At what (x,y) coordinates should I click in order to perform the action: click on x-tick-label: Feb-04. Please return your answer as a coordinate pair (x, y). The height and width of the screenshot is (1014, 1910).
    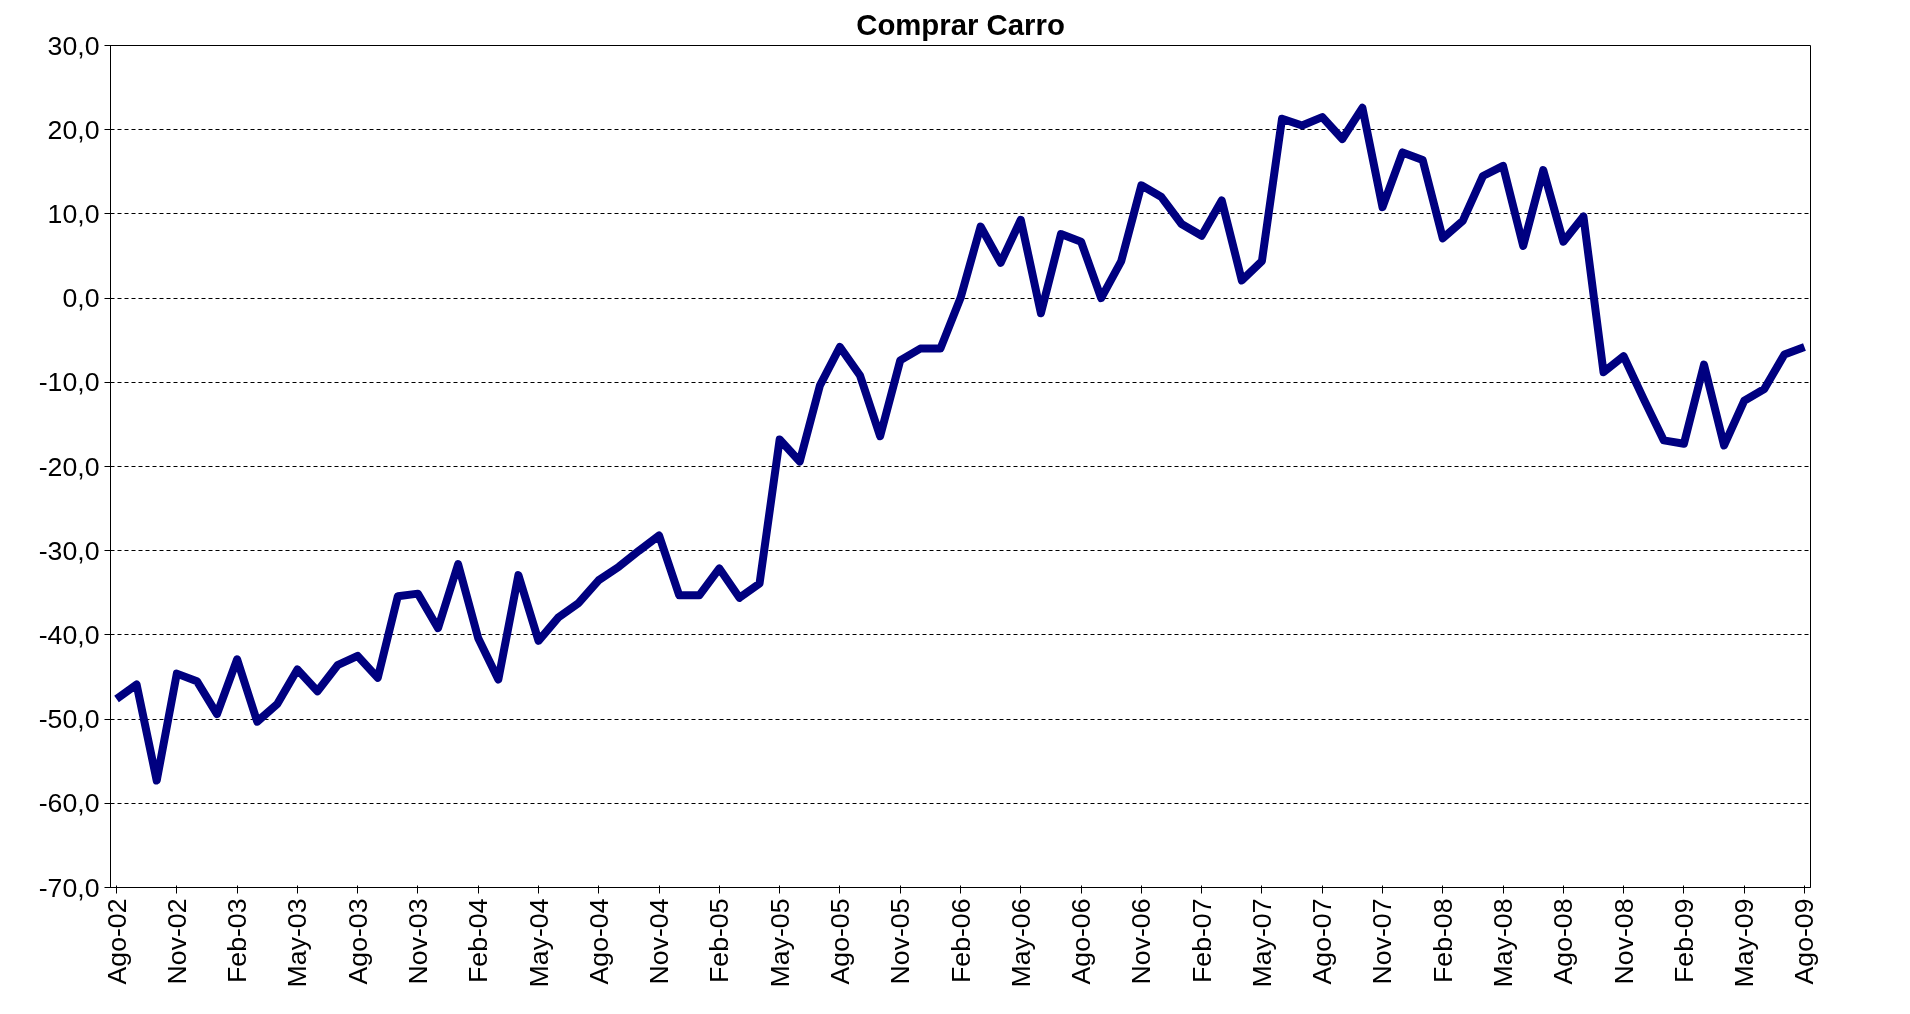
    Looking at the image, I should click on (478, 940).